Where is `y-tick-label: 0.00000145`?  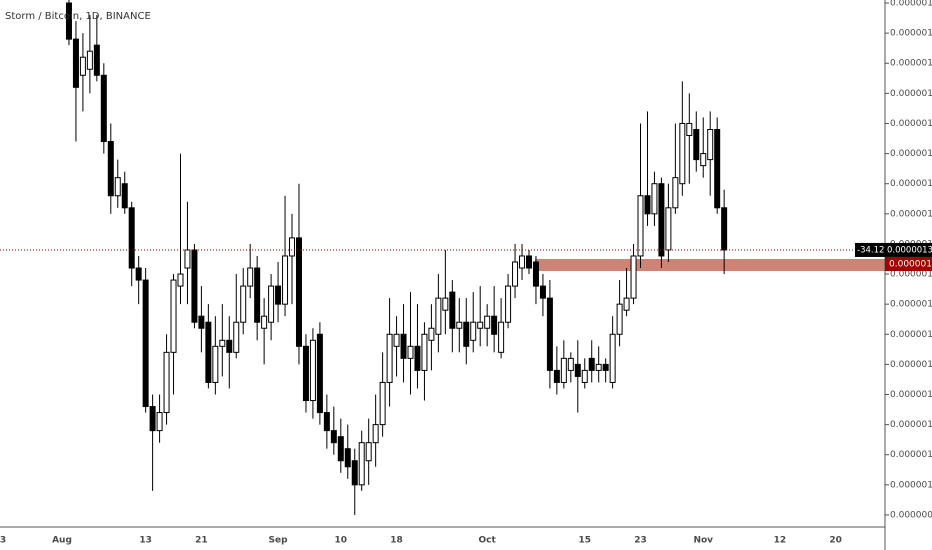
y-tick-label: 0.00000145 is located at coordinates (911, 214).